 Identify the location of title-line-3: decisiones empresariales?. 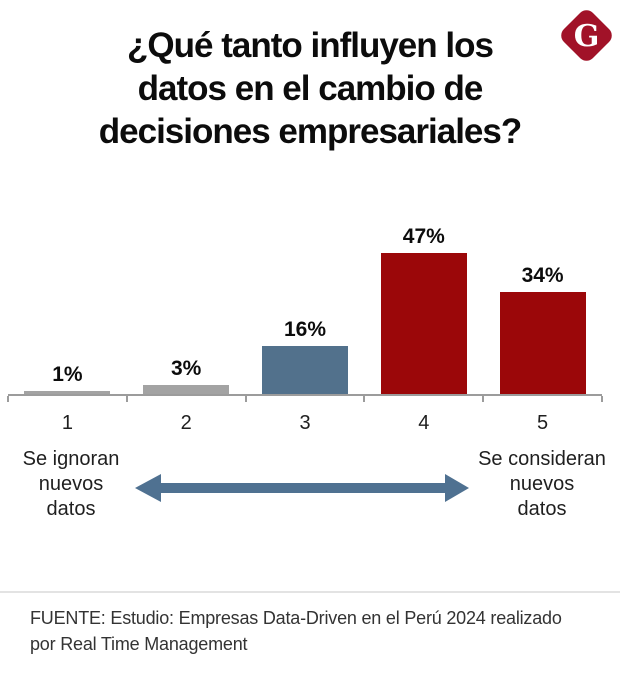
(310, 131).